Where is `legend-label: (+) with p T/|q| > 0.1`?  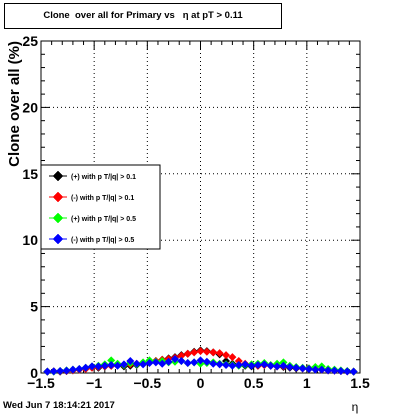
legend-label: (+) with p T/|q| > 0.1 is located at coordinates (103, 177).